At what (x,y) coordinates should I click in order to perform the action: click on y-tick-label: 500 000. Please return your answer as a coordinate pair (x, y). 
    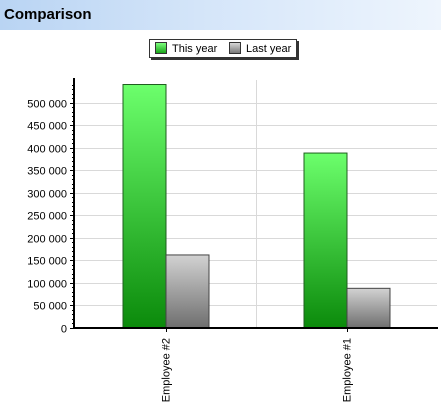
    Looking at the image, I should click on (47, 105).